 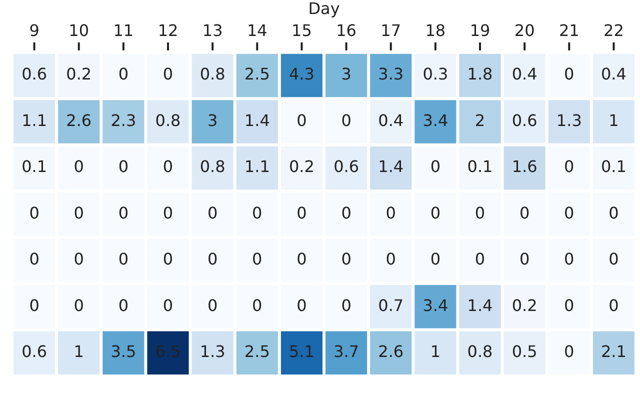 I want to click on x-tick-label: 21, so click(x=569, y=30).